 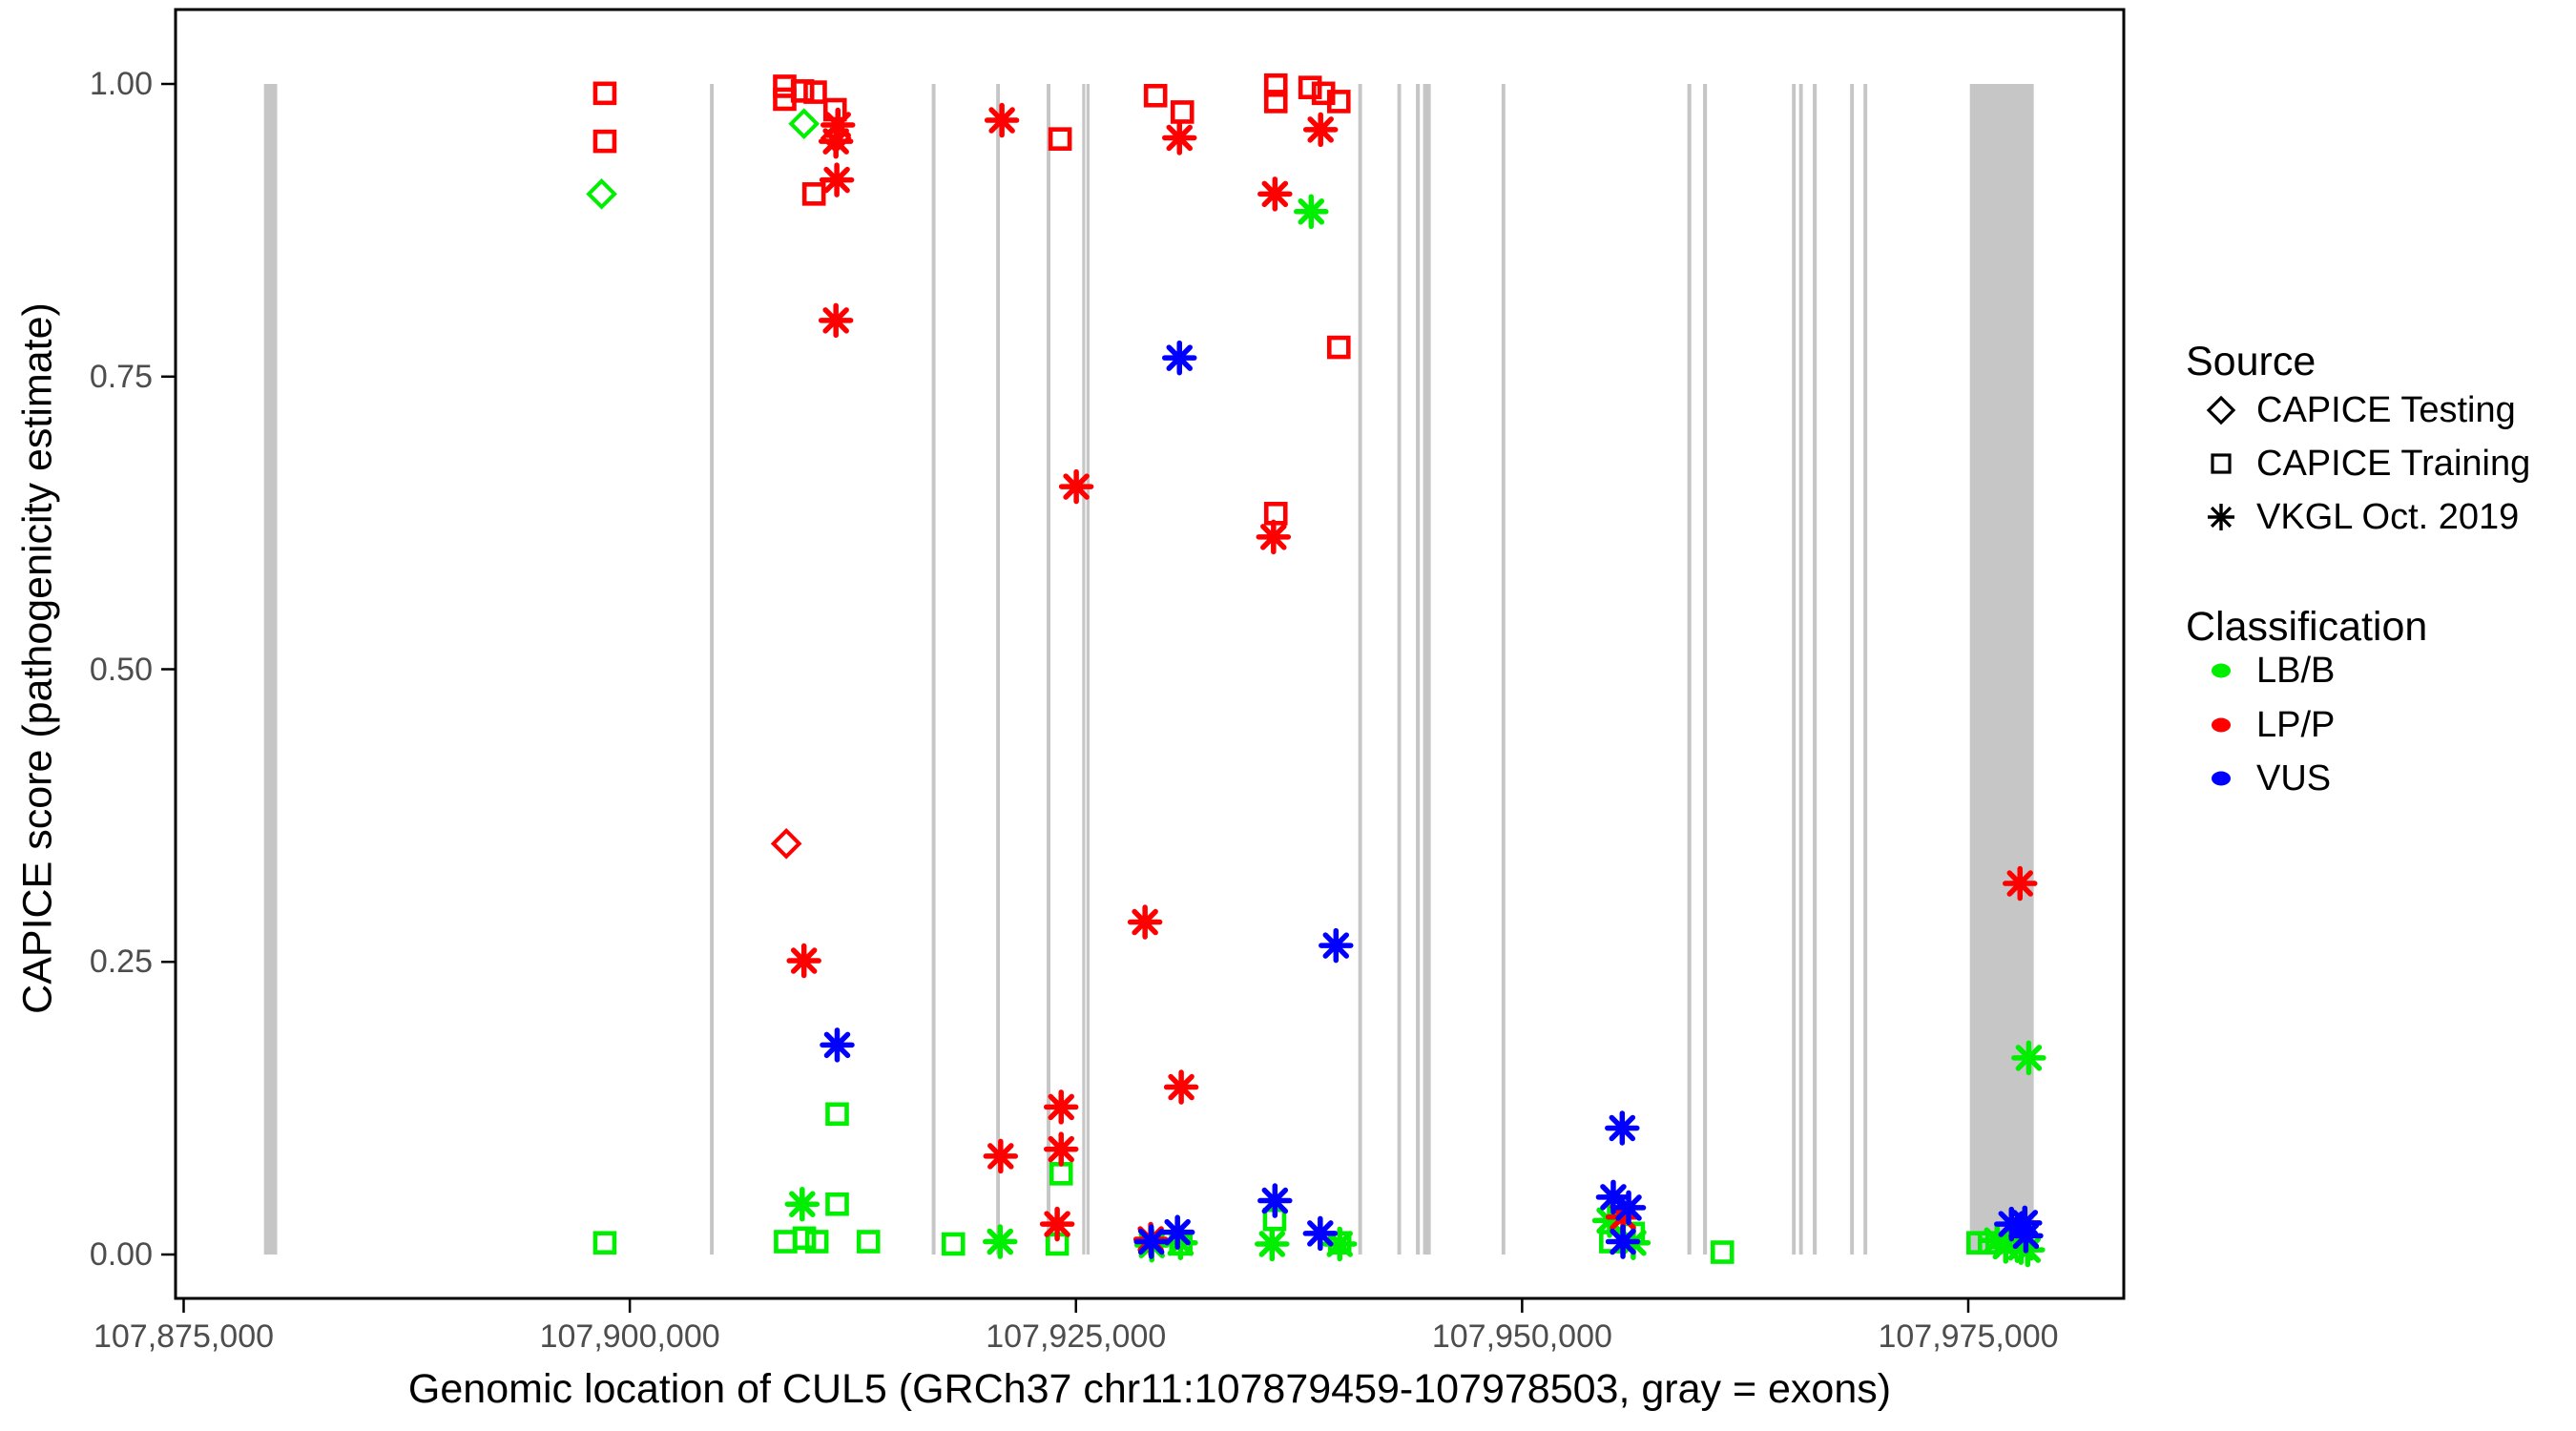 I want to click on x-tick-label: 107,950,000, so click(x=1521, y=1336).